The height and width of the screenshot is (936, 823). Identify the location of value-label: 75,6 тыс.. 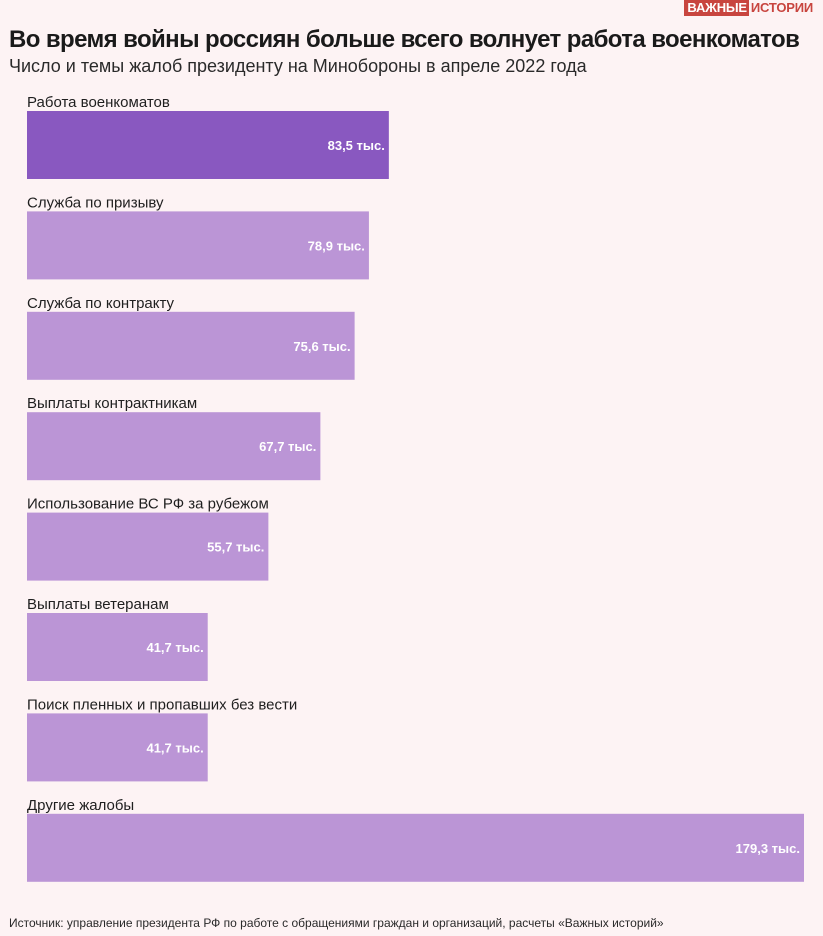
(321, 346).